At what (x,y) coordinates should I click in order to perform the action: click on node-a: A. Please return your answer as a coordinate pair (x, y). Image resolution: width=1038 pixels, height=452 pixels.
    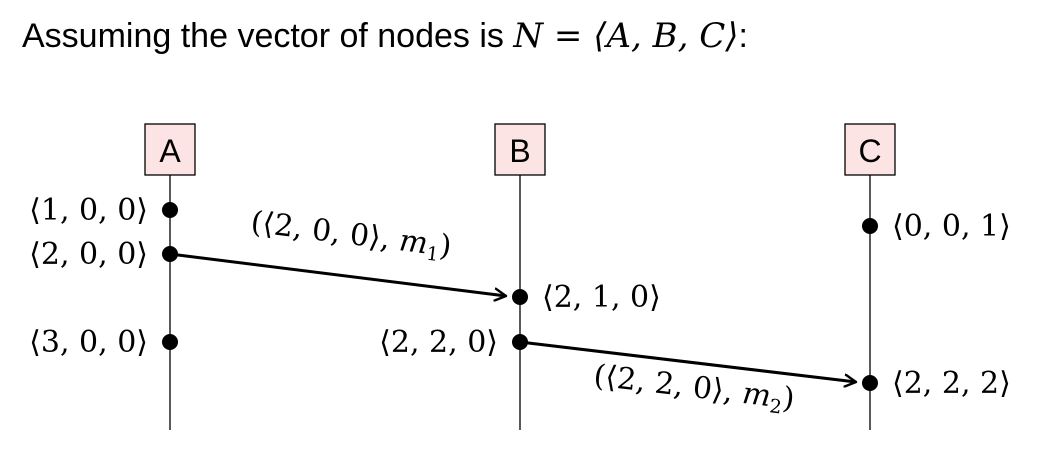
    Looking at the image, I should click on (170, 149).